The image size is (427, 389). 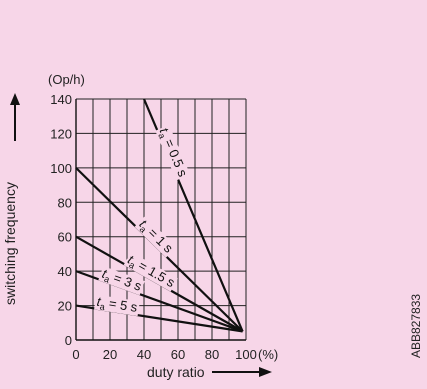 I want to click on y-axis-unit: (Op/h), so click(x=66, y=79).